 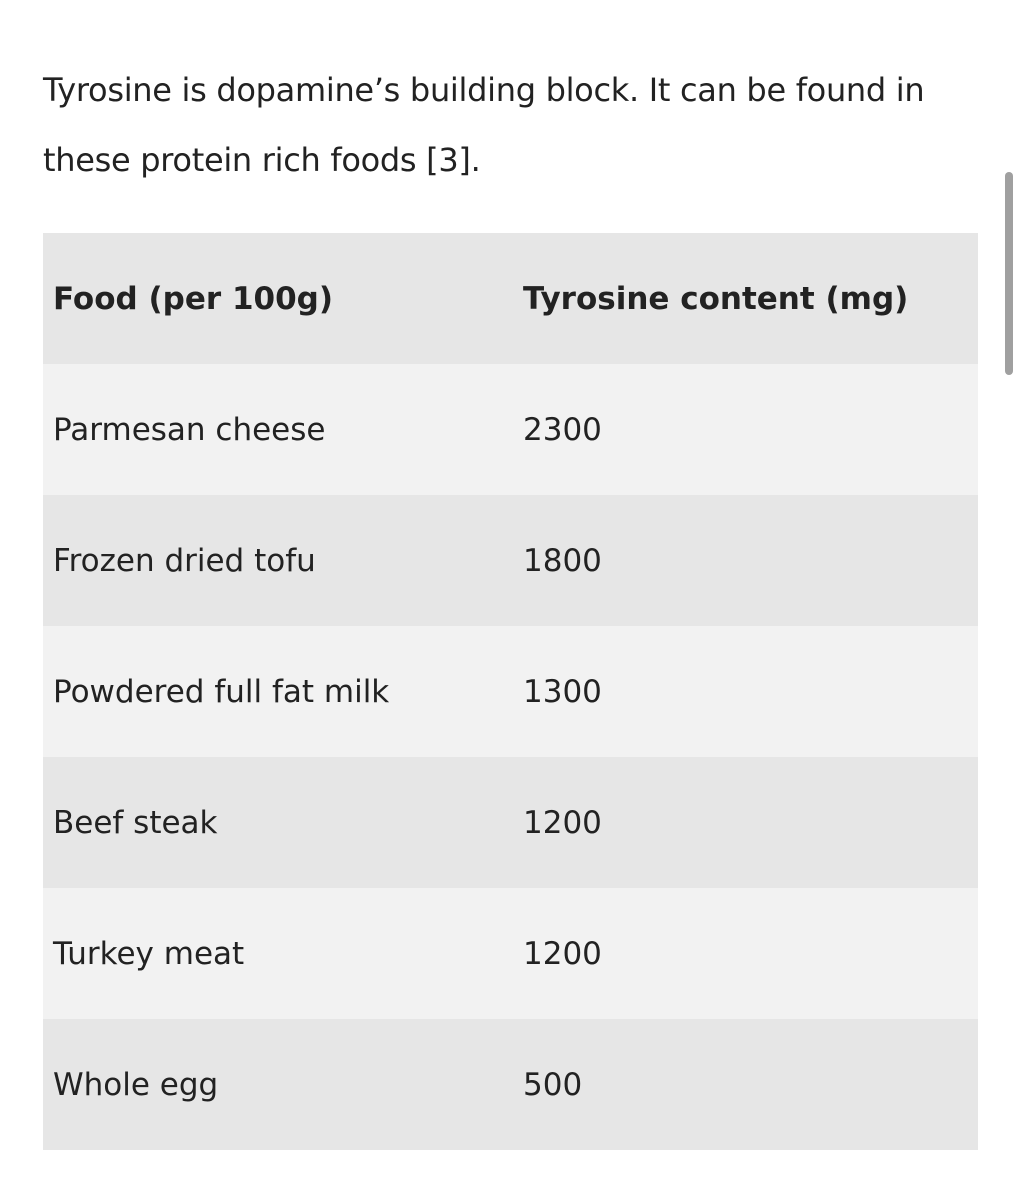 What do you see at coordinates (716, 298) in the screenshot?
I see `header-cell: Tyrosine content (mg)` at bounding box center [716, 298].